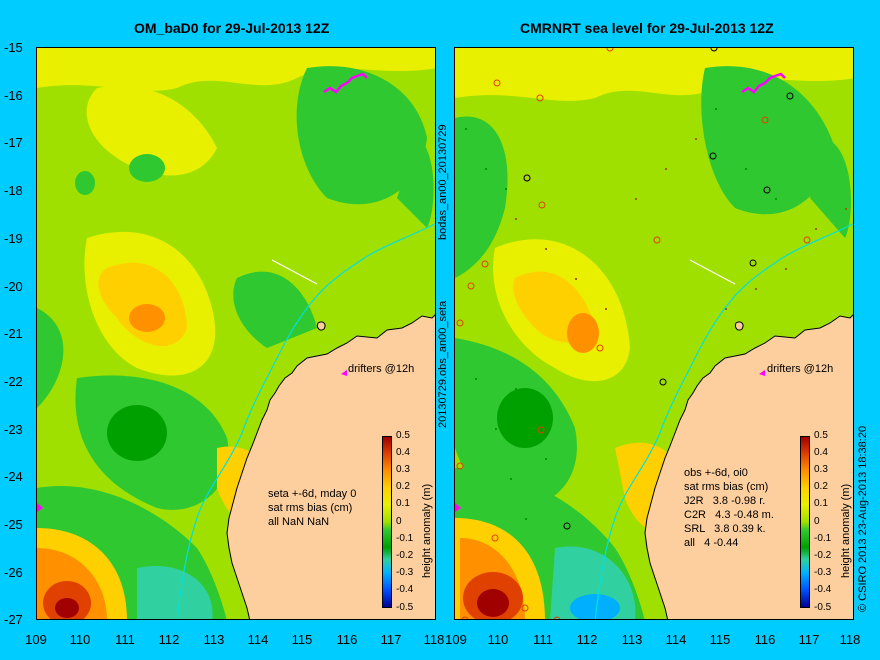 The image size is (880, 660). What do you see at coordinates (729, 515) in the screenshot?
I see `stats-line: C2R 4.3 -0.48 m.` at bounding box center [729, 515].